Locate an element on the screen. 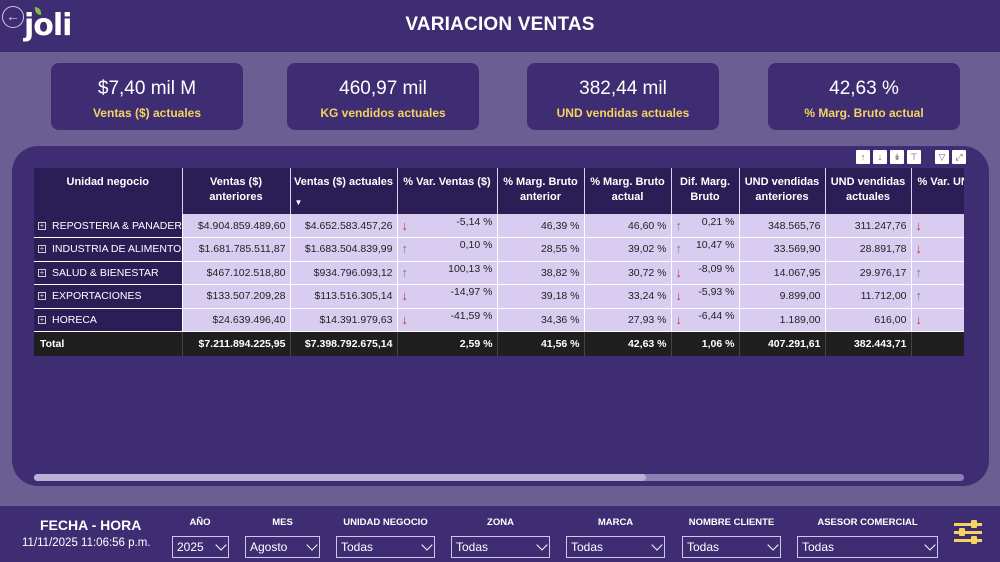 Image resolution: width=1000 pixels, height=562 pixels. cell-und-anteriores: 9.899,00 is located at coordinates (782, 296).